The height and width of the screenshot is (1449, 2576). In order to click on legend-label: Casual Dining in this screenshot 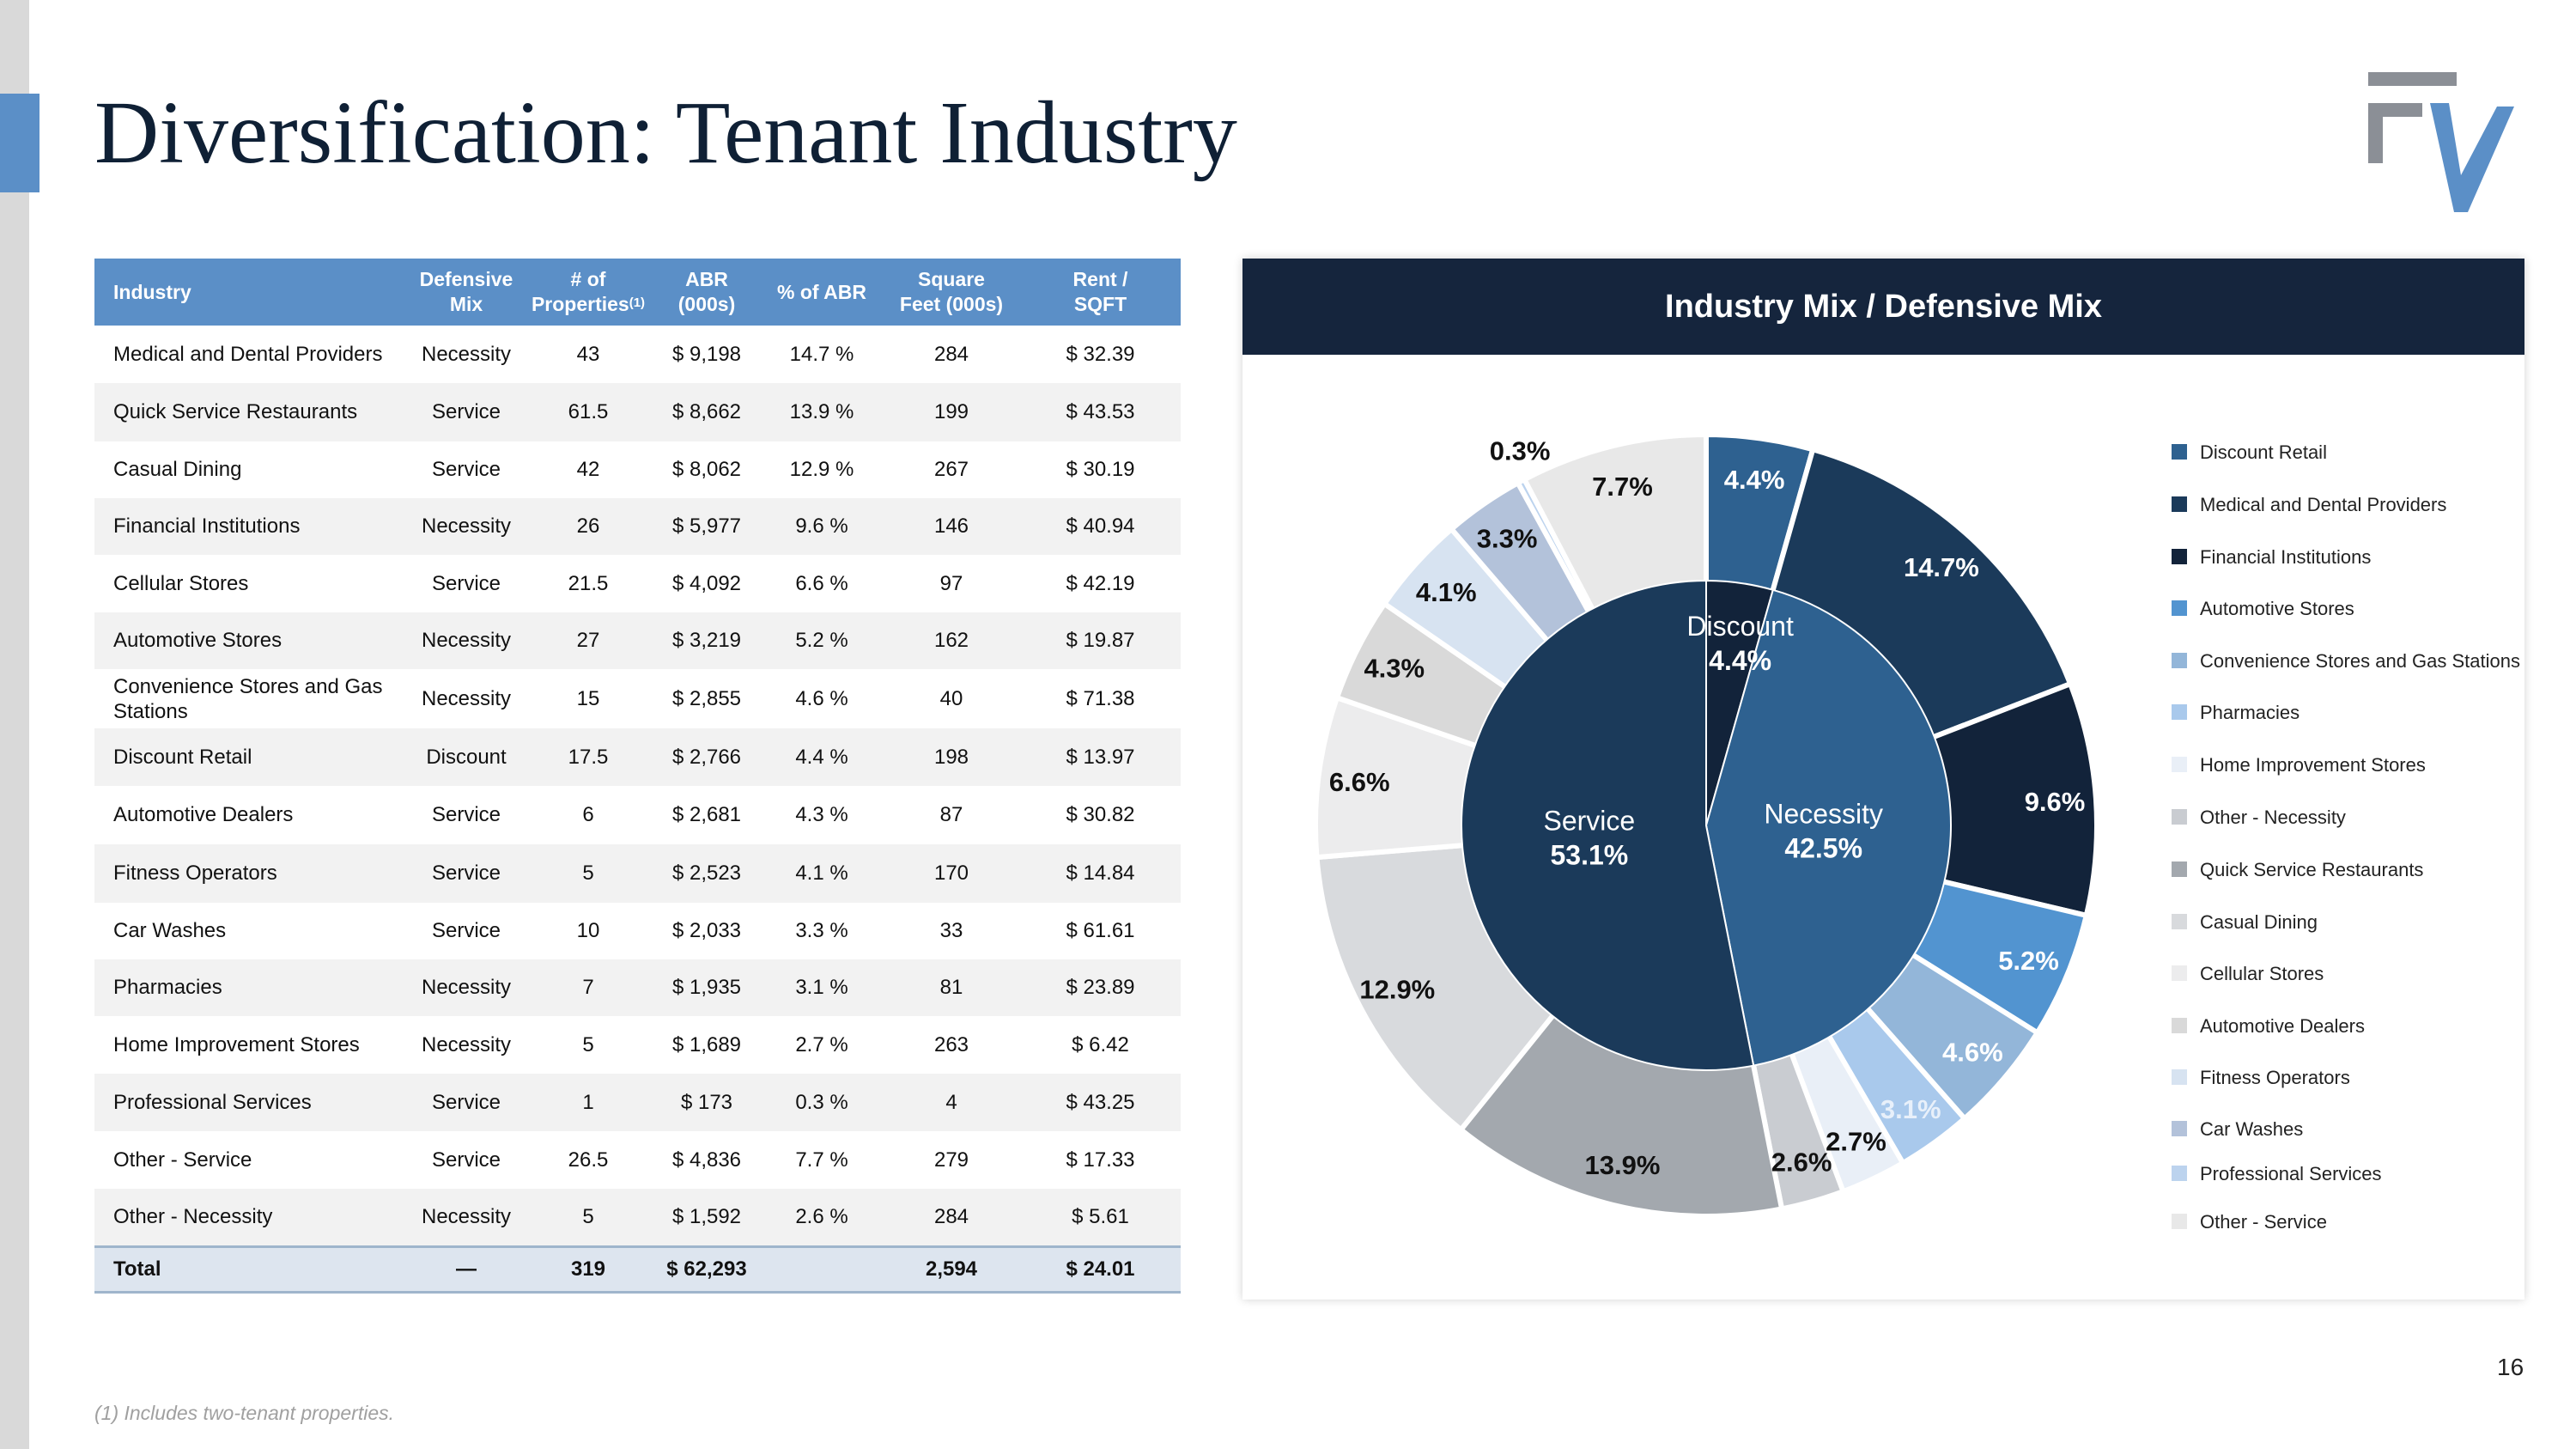, I will do `click(2259, 922)`.